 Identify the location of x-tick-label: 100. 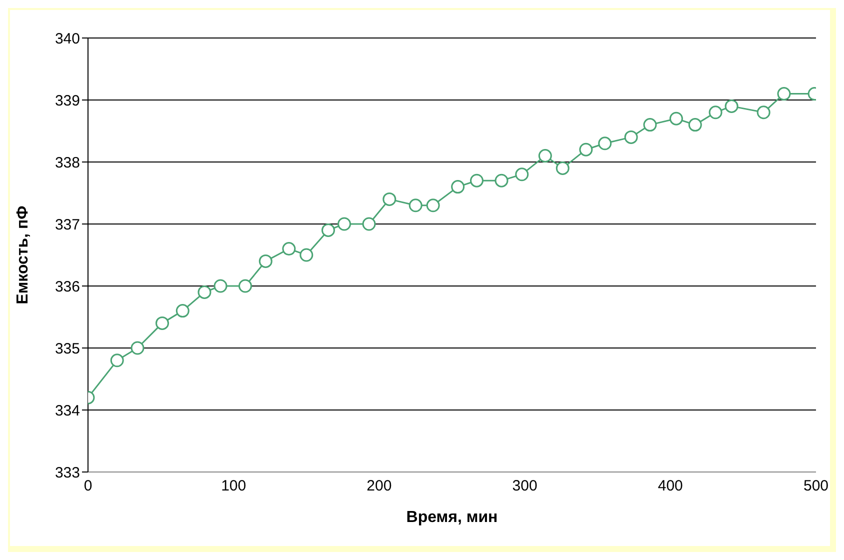
(233, 486).